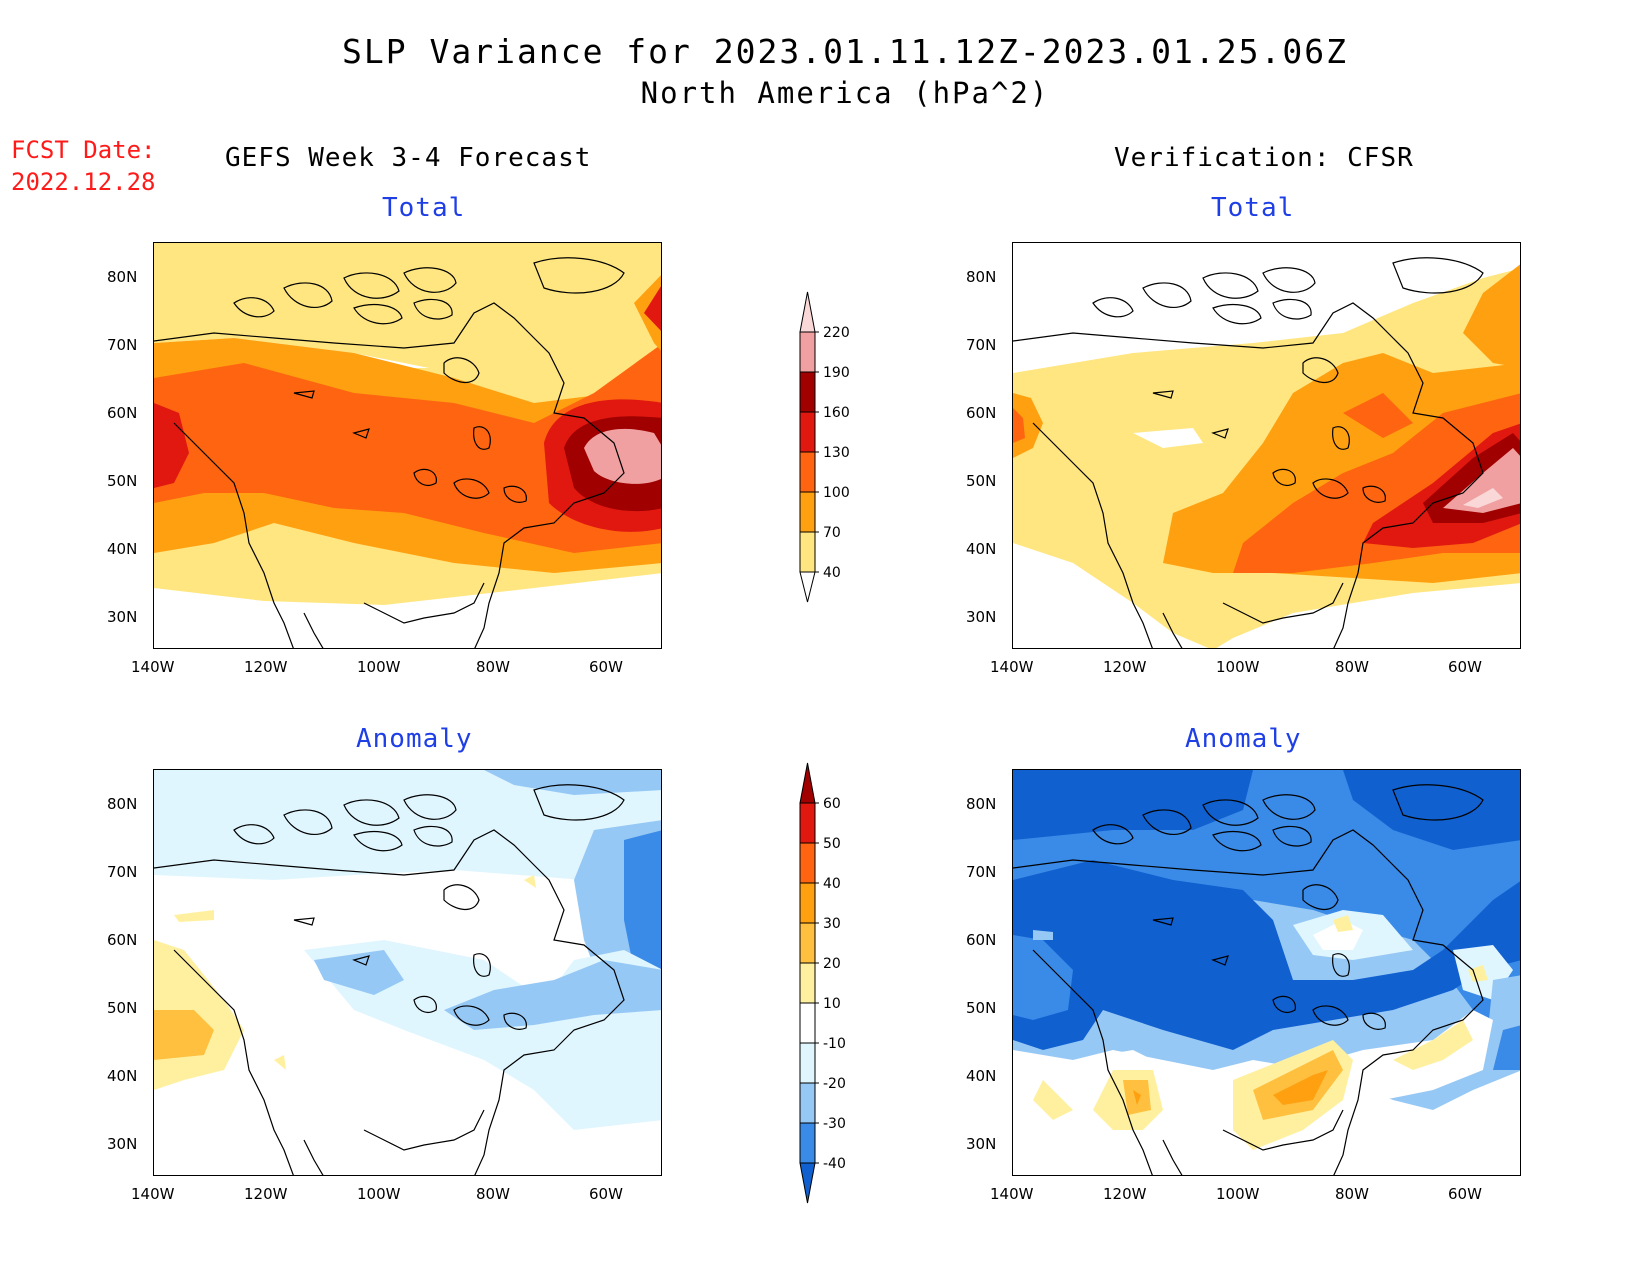  I want to click on colorbar-total: 40 70 100 130 160 190 220, so click(824, 447).